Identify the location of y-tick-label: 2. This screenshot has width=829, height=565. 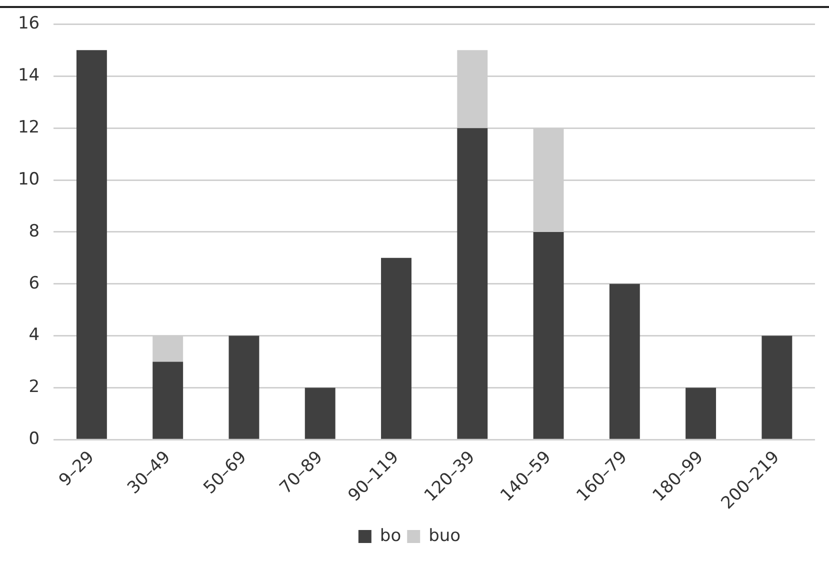
(34, 387).